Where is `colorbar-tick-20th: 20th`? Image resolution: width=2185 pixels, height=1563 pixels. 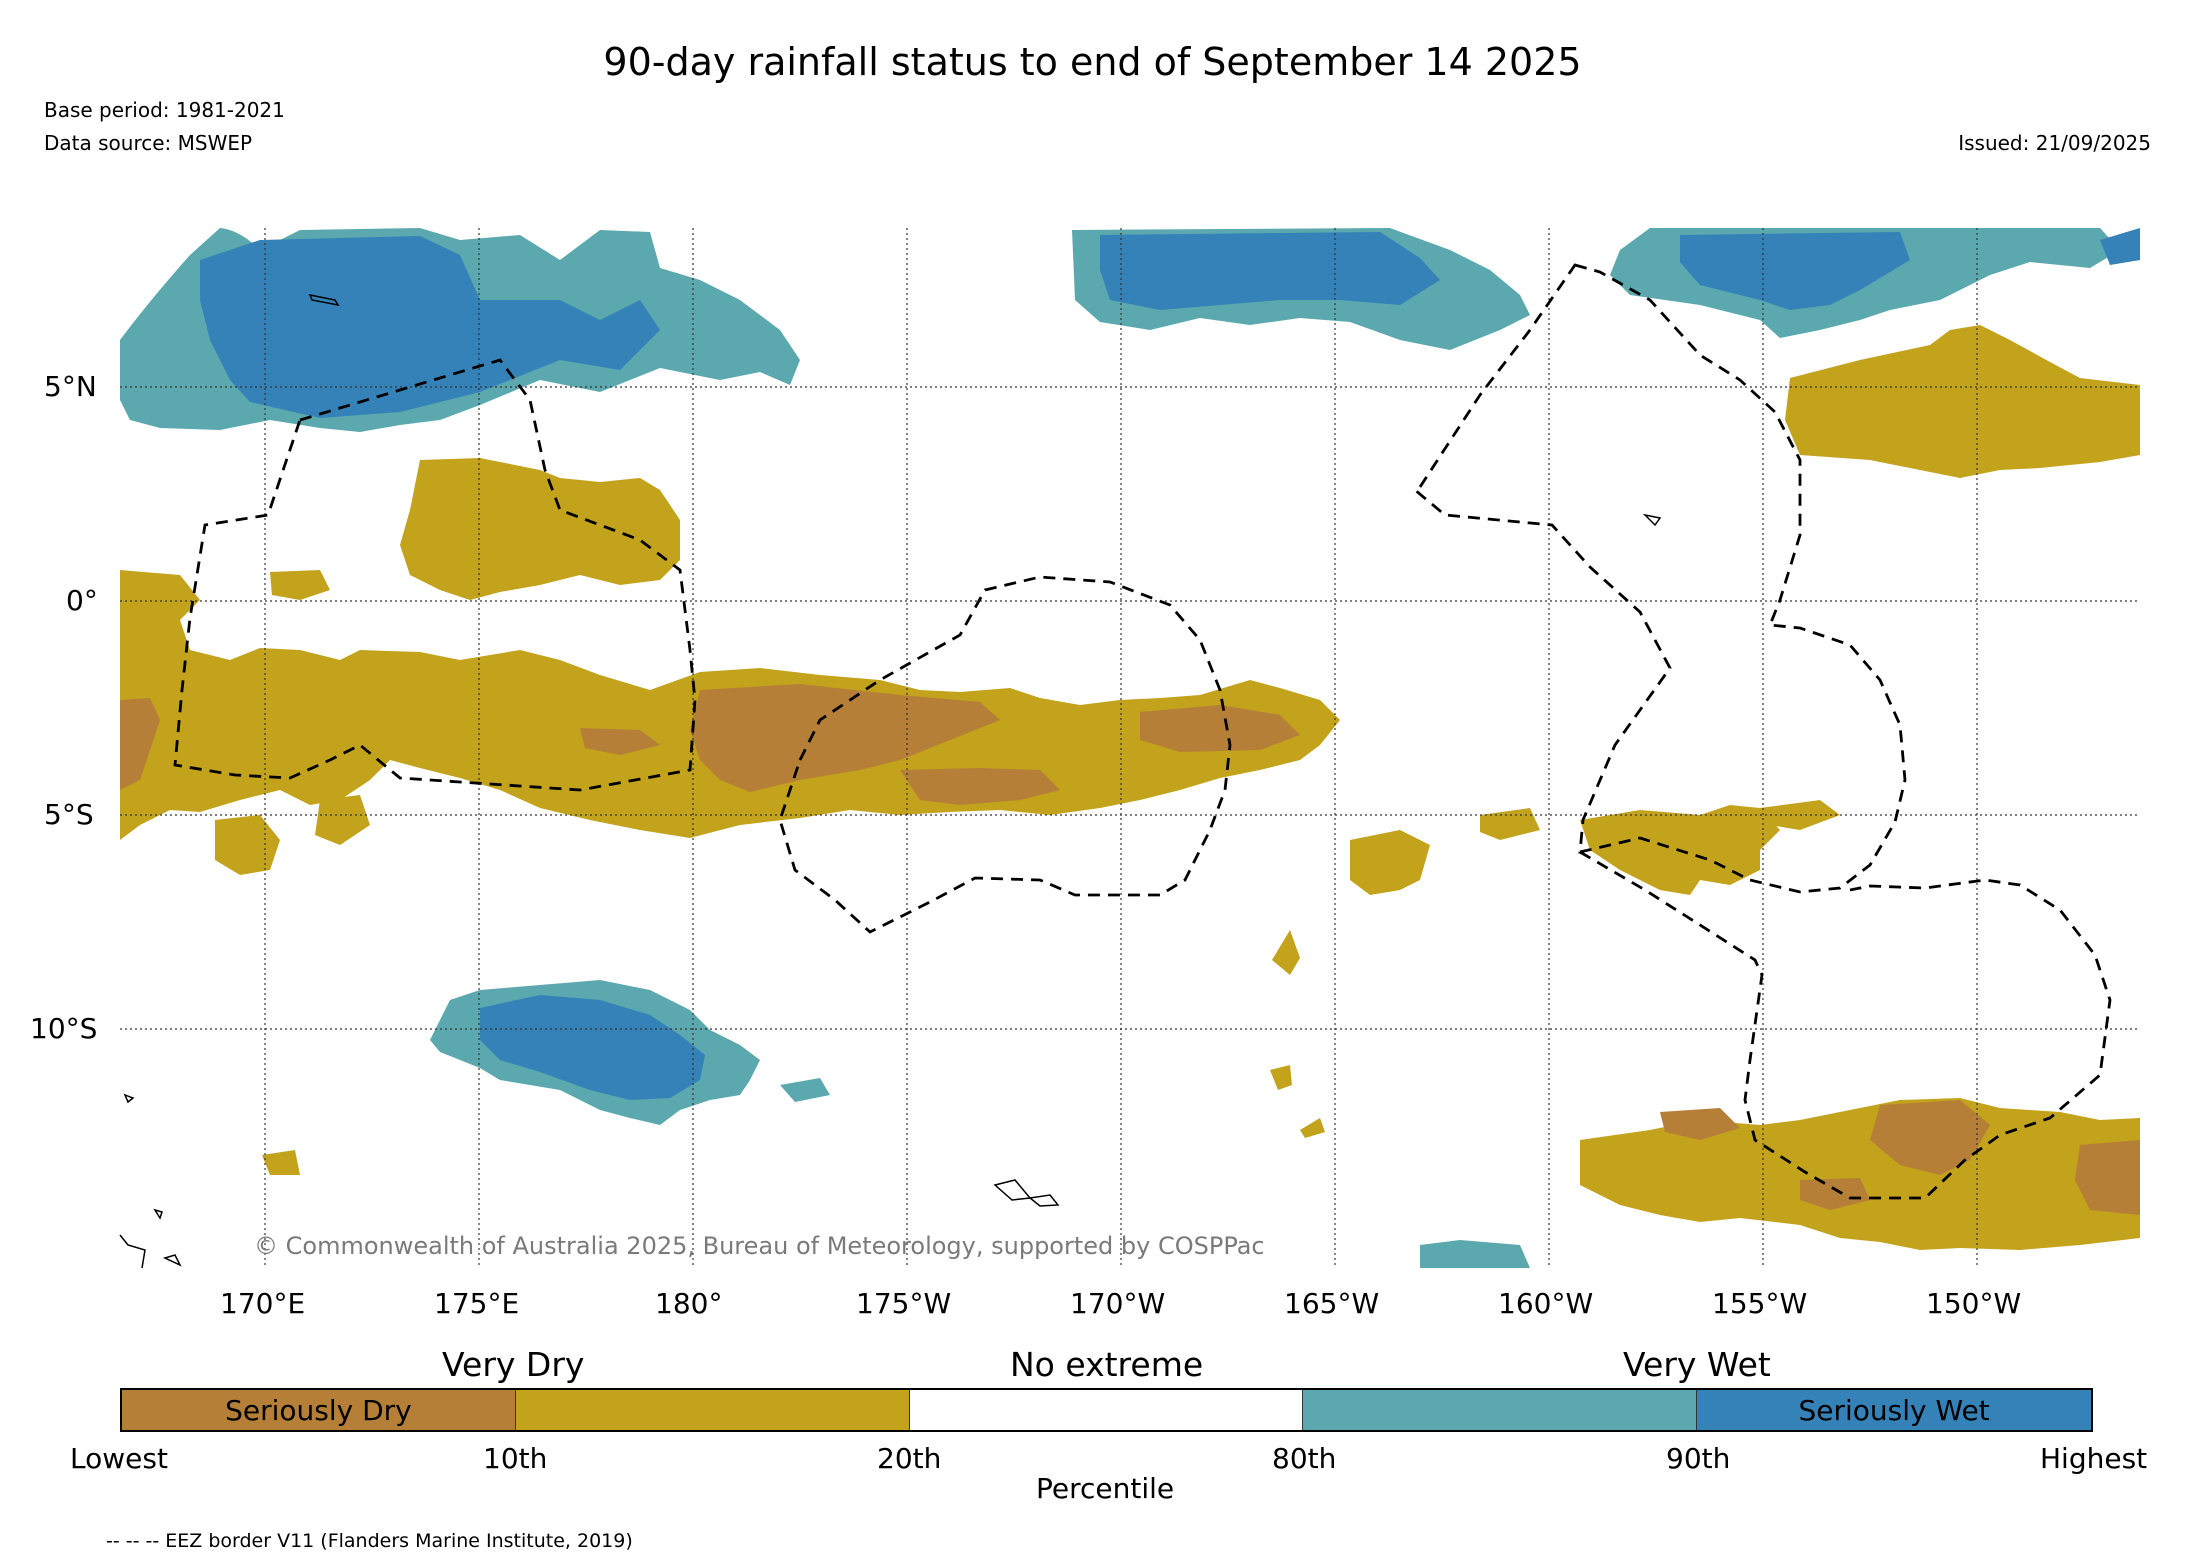 colorbar-tick-20th: 20th is located at coordinates (909, 1458).